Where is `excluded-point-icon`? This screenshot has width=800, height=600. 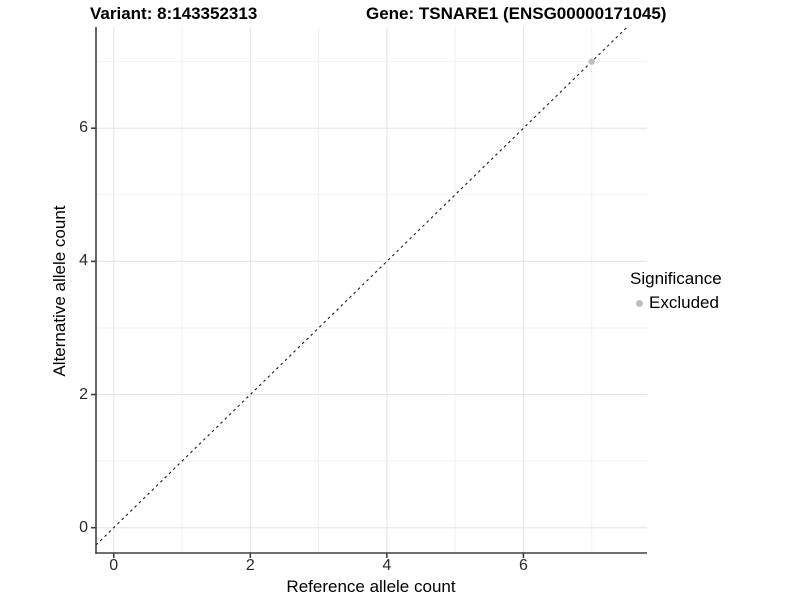
excluded-point-icon is located at coordinates (639, 303).